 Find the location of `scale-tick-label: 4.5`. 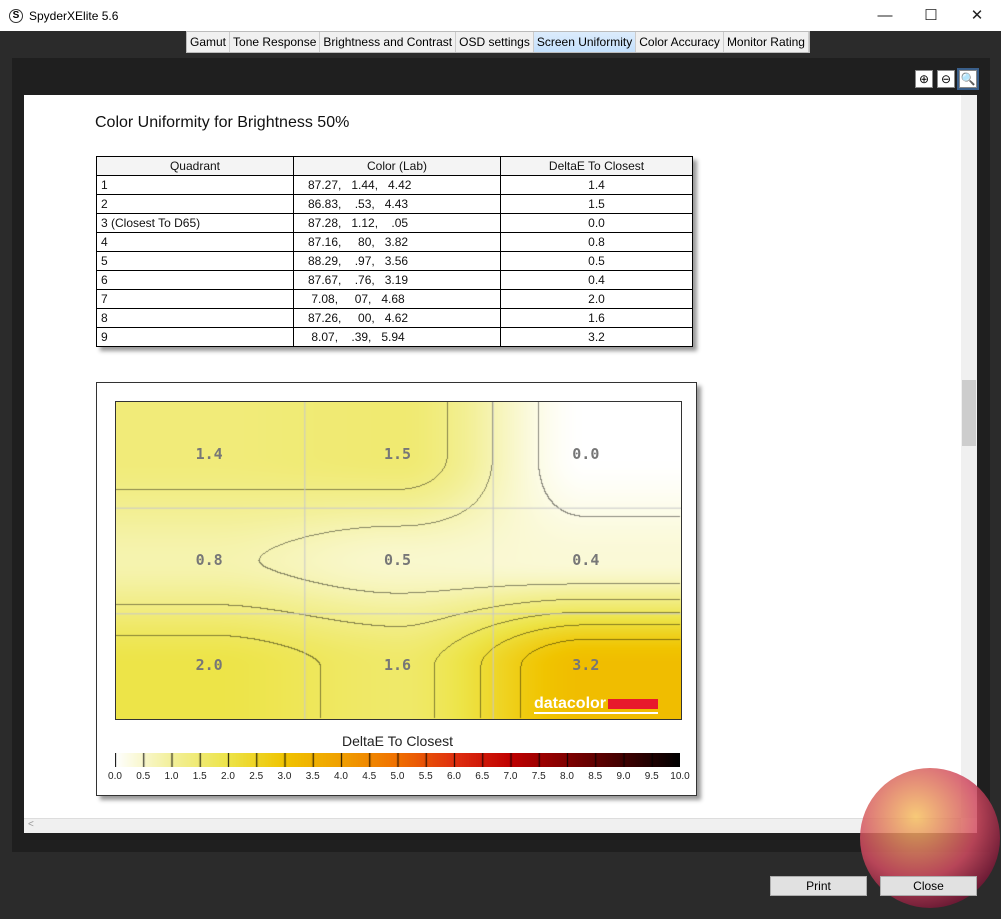

scale-tick-label: 4.5 is located at coordinates (369, 776).